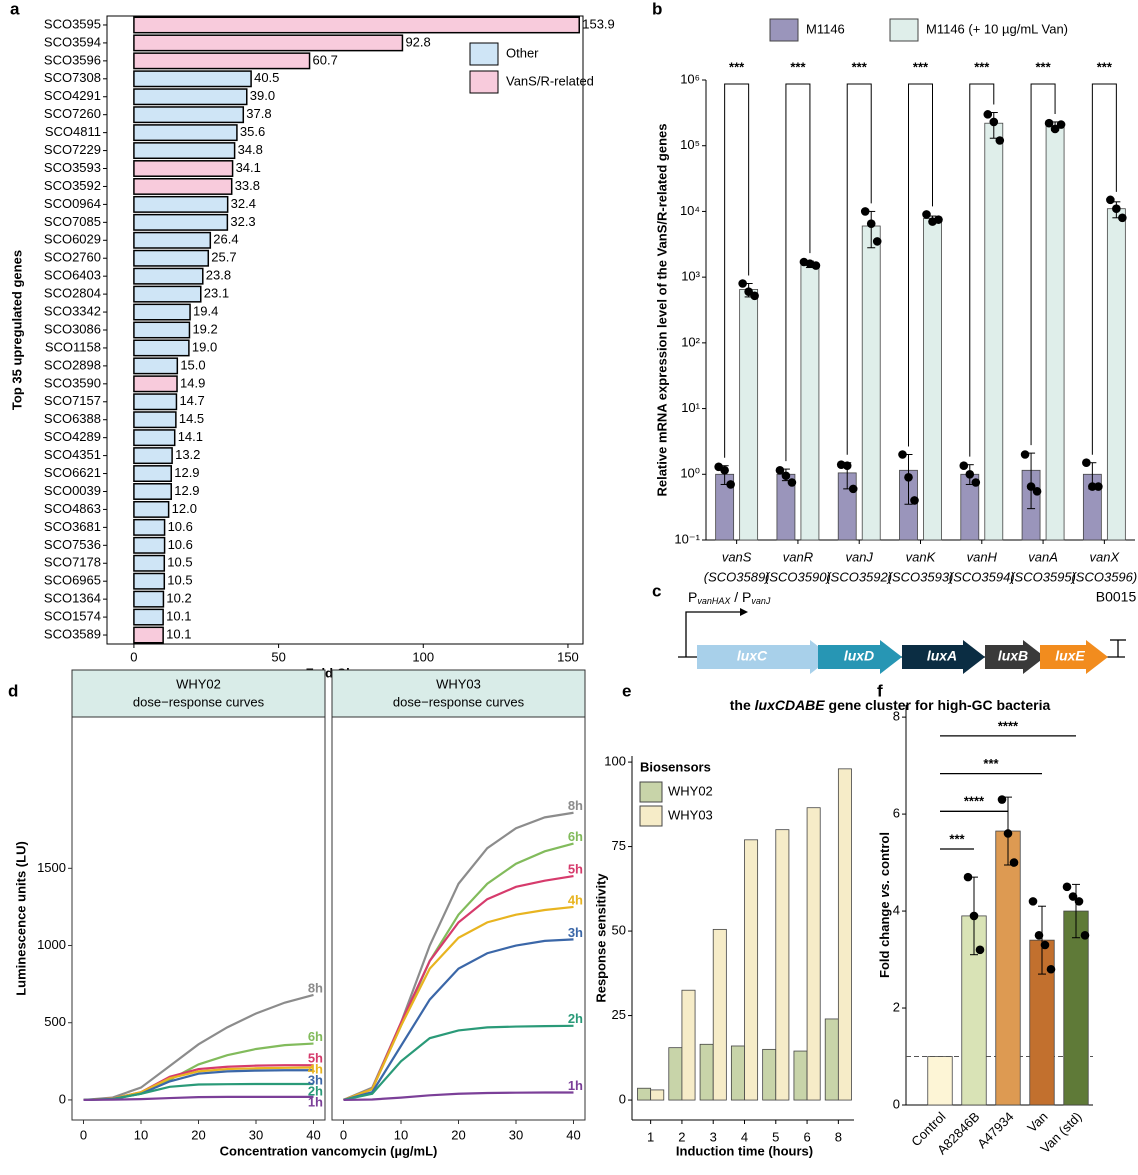 The width and height of the screenshot is (1138, 1175). Describe the element at coordinates (884, 905) in the screenshot. I see `y-axis-label: Fold change vs. control` at that location.